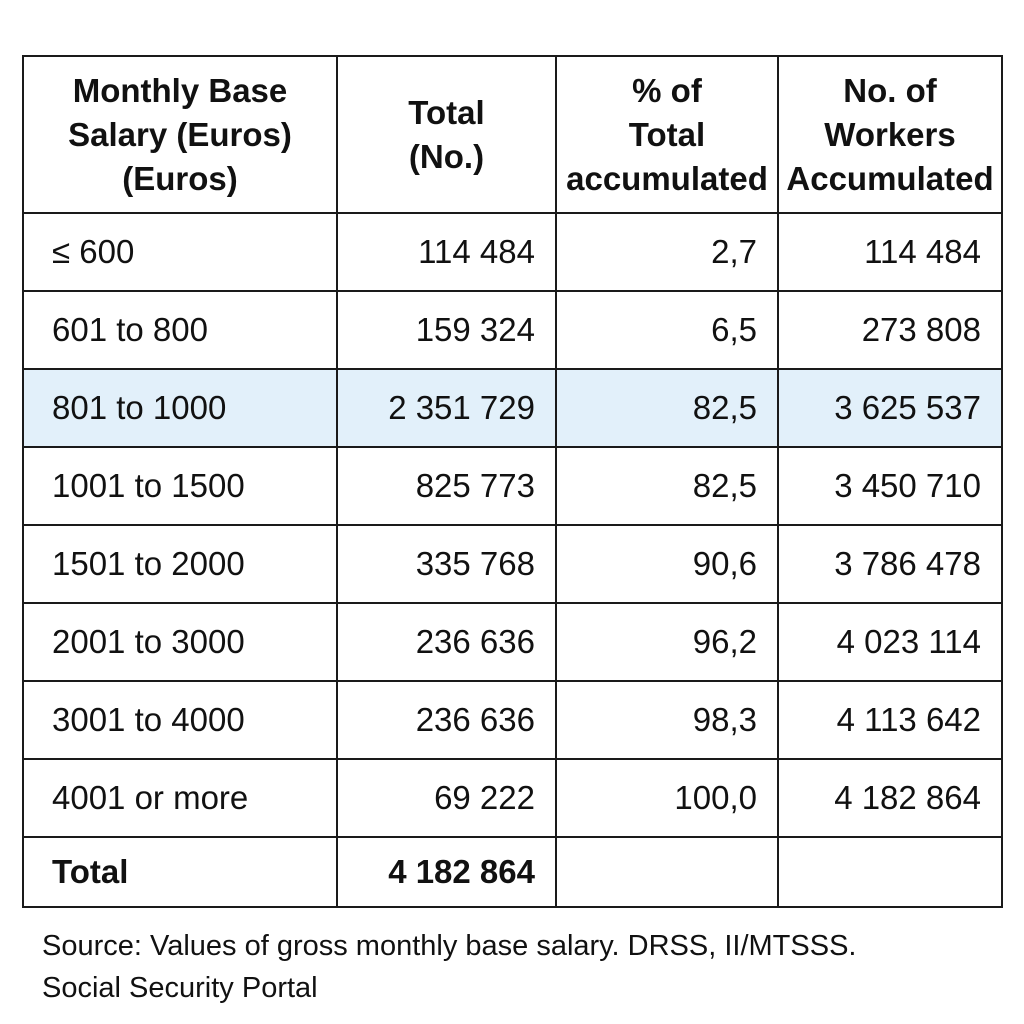  I want to click on salary-range-cell: 801 to 1000, so click(180, 408).